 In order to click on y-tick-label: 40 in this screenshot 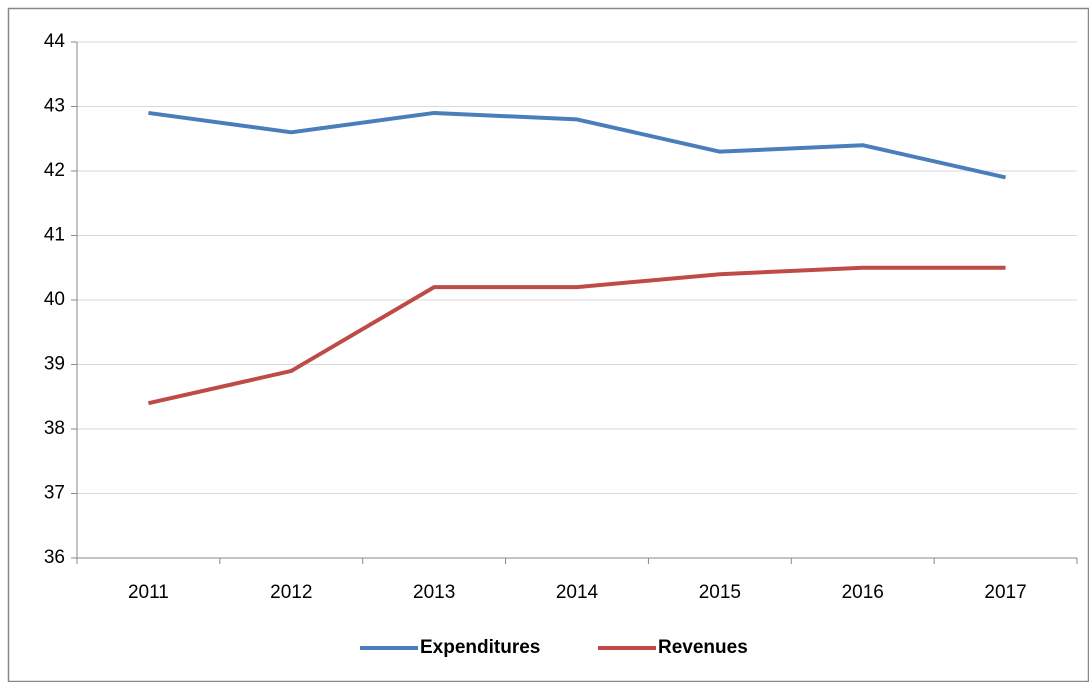, I will do `click(54, 299)`.